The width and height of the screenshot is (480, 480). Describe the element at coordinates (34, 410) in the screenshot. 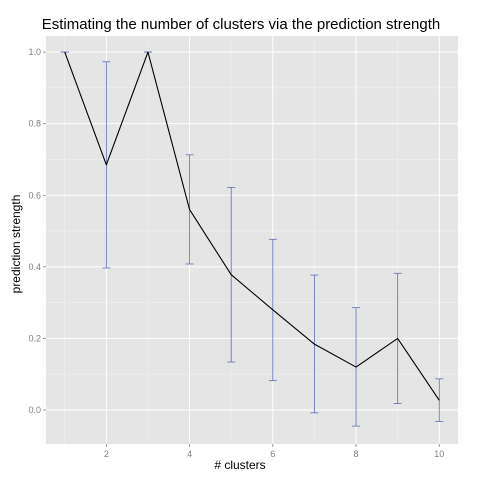

I see `y-tick-label: 0.0` at that location.